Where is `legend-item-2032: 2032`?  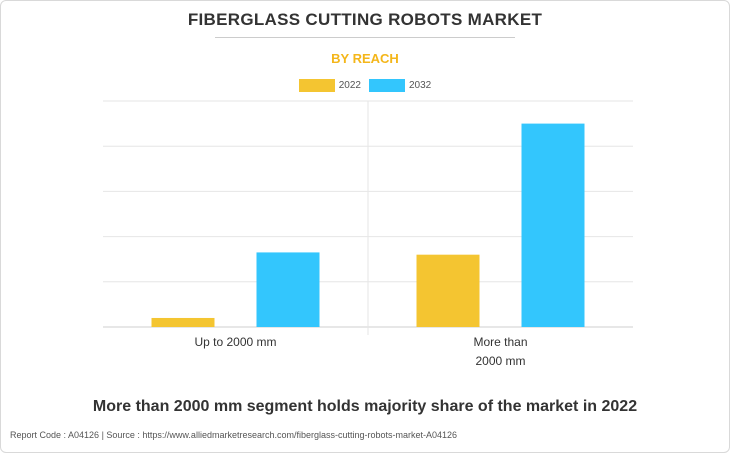
legend-item-2032: 2032 is located at coordinates (400, 85).